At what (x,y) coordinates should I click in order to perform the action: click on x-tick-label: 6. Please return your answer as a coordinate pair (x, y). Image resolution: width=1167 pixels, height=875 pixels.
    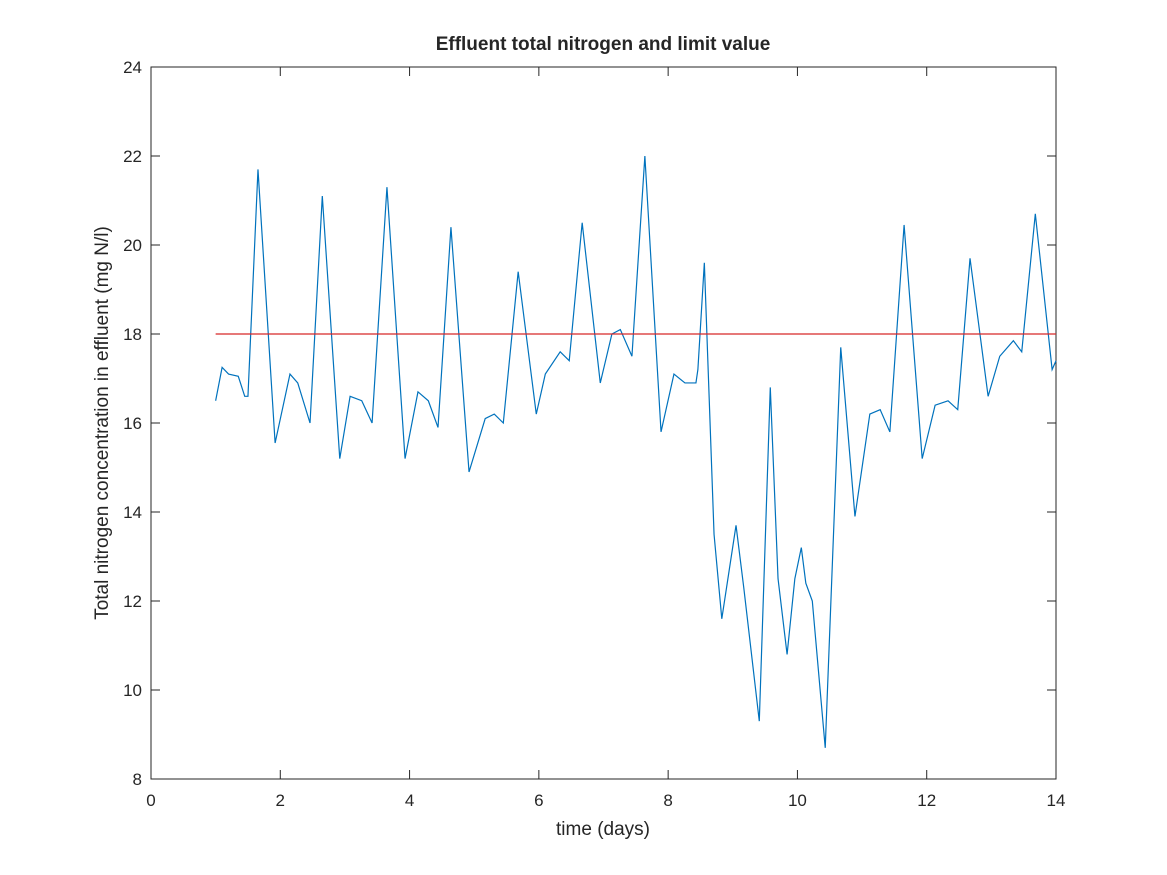
    Looking at the image, I should click on (538, 800).